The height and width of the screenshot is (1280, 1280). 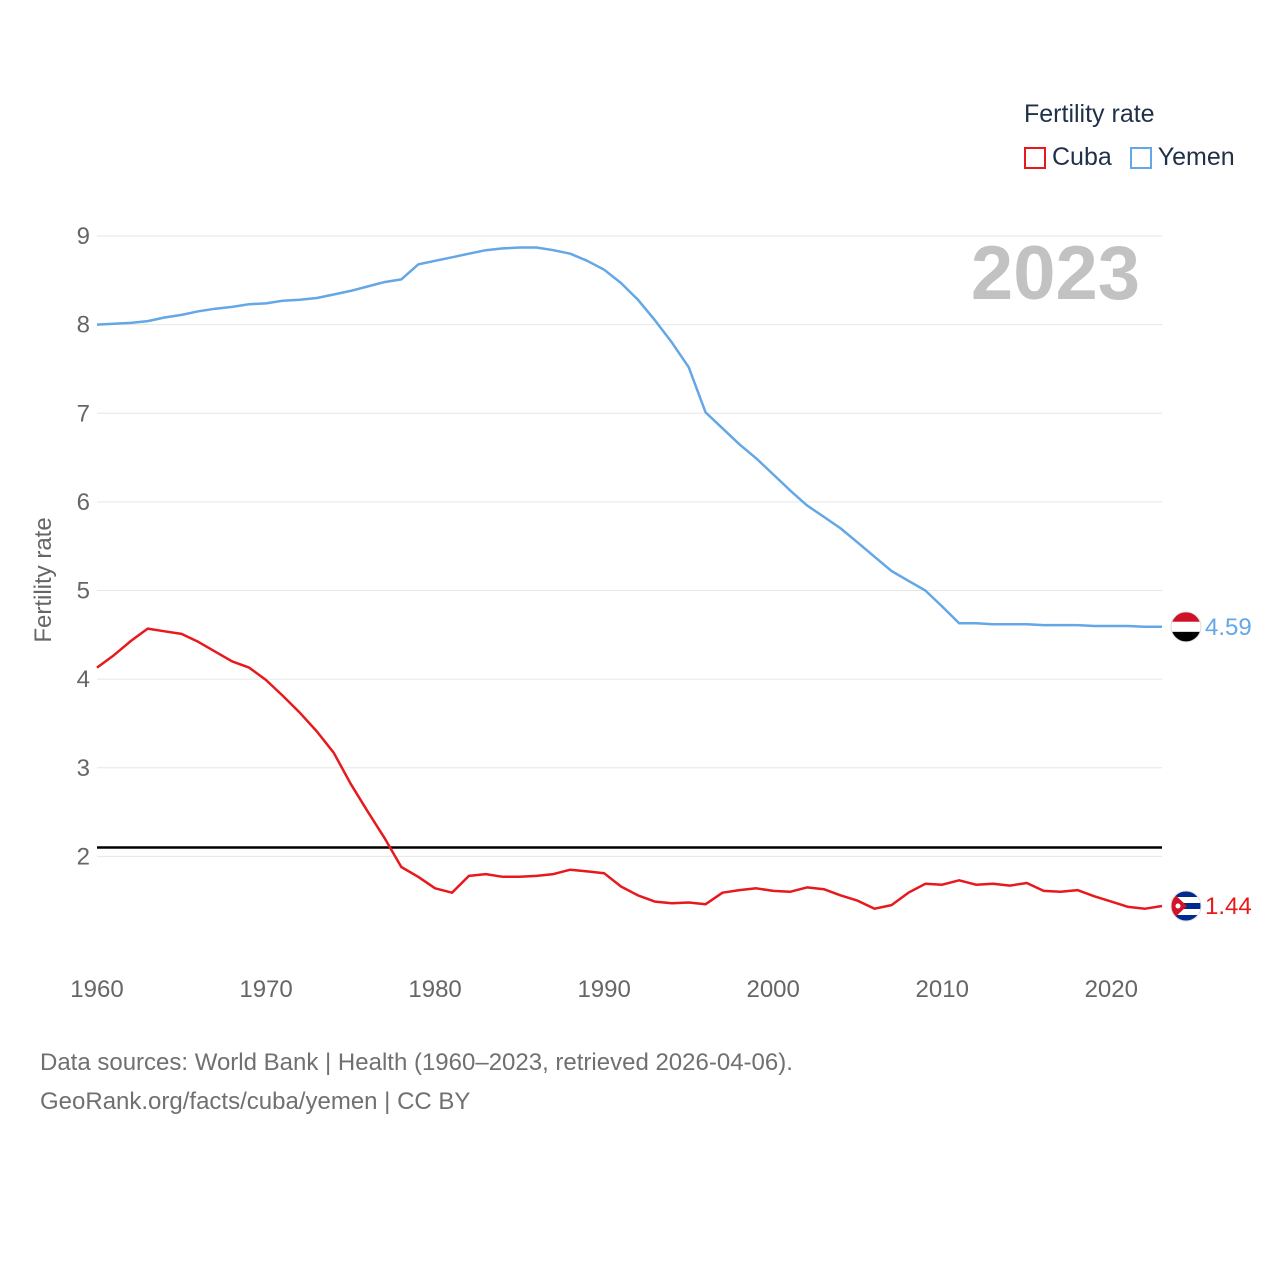 What do you see at coordinates (1055, 273) in the screenshot?
I see `year-watermark: 2023` at bounding box center [1055, 273].